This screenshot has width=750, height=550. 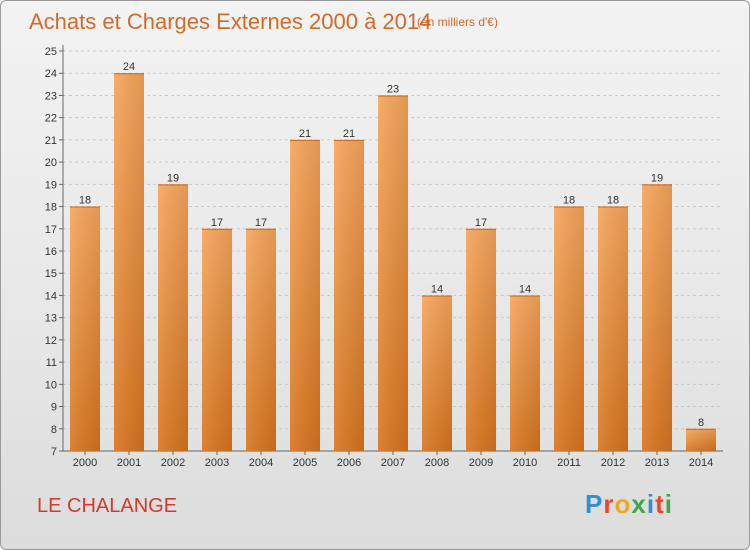 What do you see at coordinates (51, 385) in the screenshot?
I see `y-tick-label: 10` at bounding box center [51, 385].